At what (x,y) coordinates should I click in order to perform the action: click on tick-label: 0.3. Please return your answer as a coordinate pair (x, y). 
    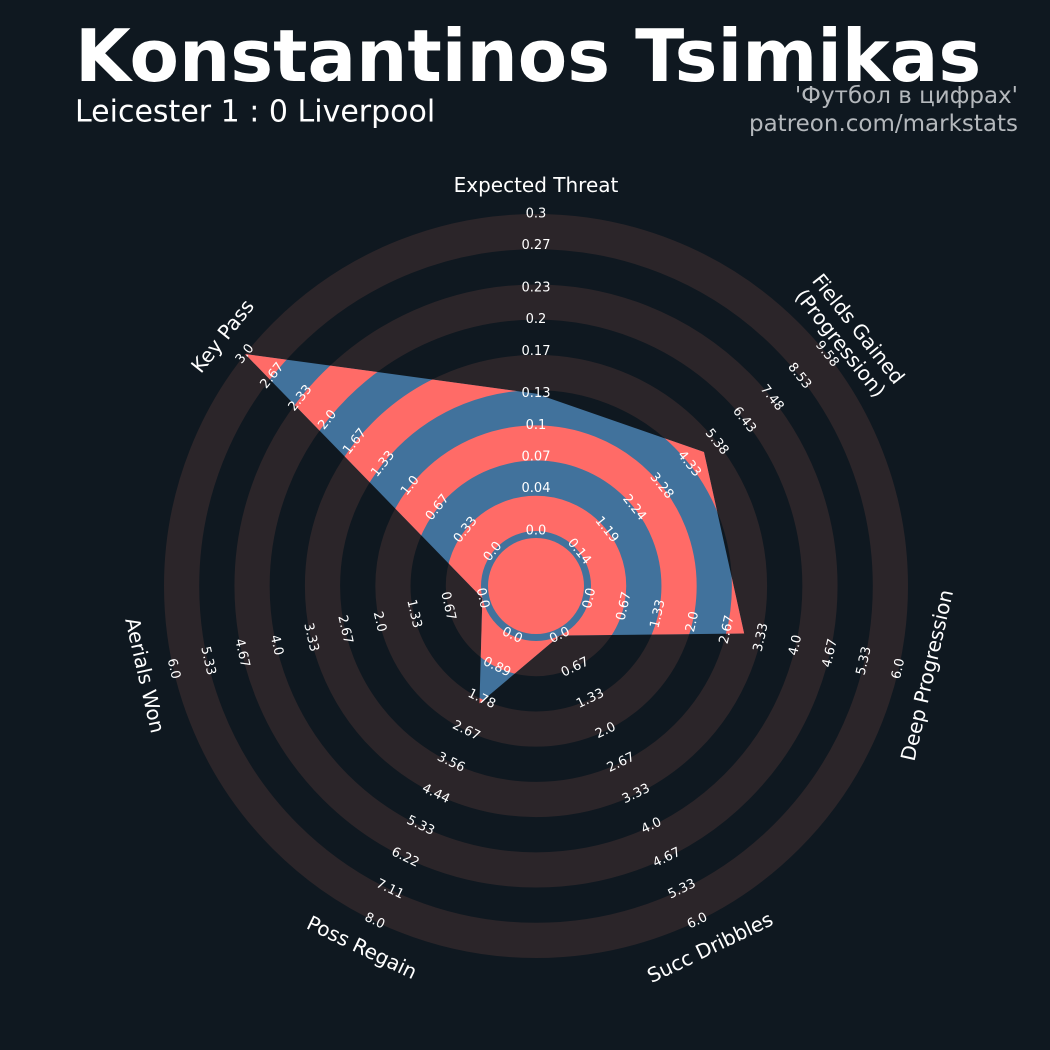
    Looking at the image, I should click on (536, 214).